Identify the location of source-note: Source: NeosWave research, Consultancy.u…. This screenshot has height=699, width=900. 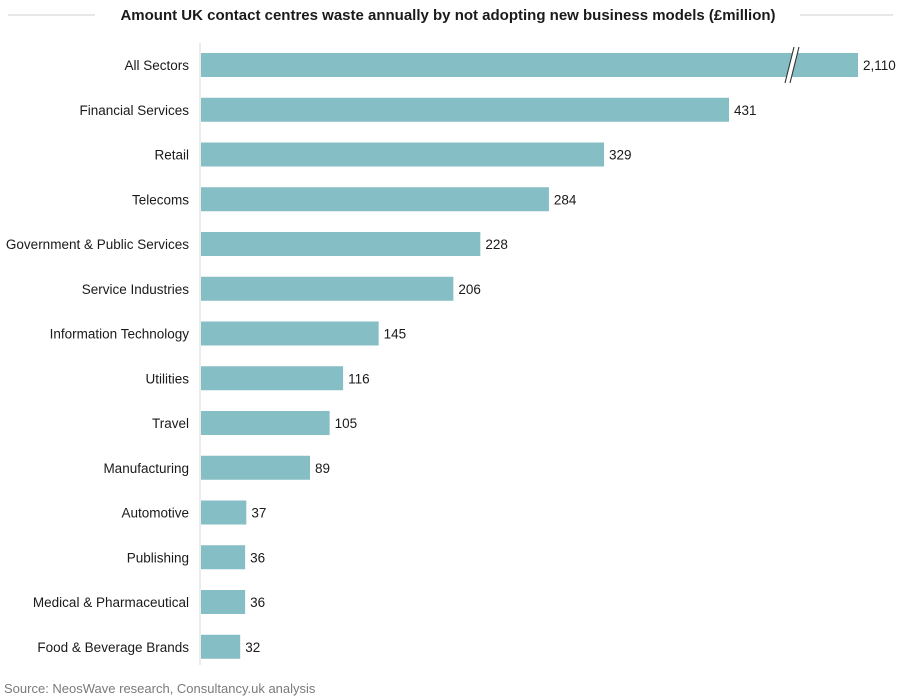
(160, 688).